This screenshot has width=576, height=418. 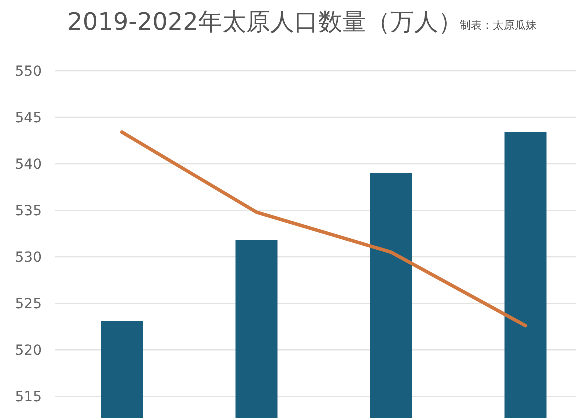 I want to click on y-tick-label: 520, so click(x=28, y=351).